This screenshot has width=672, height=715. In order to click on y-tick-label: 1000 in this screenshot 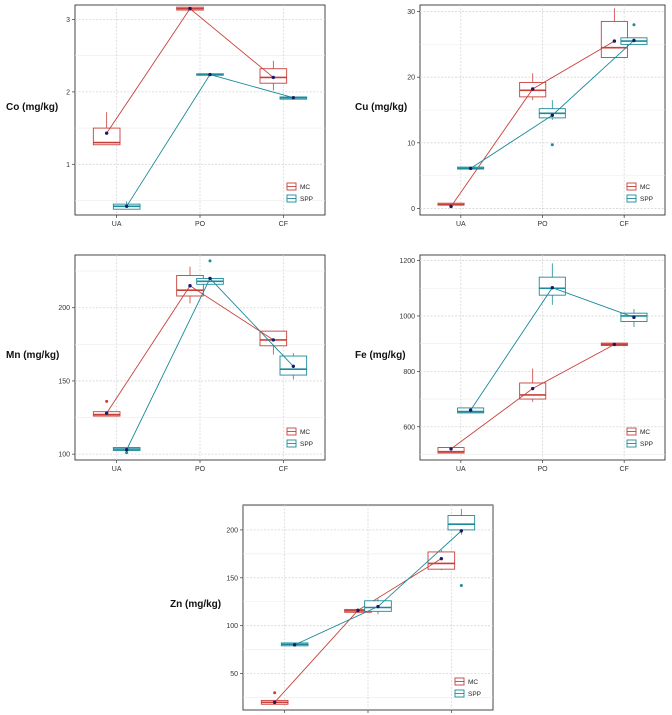, I will do `click(407, 316)`.